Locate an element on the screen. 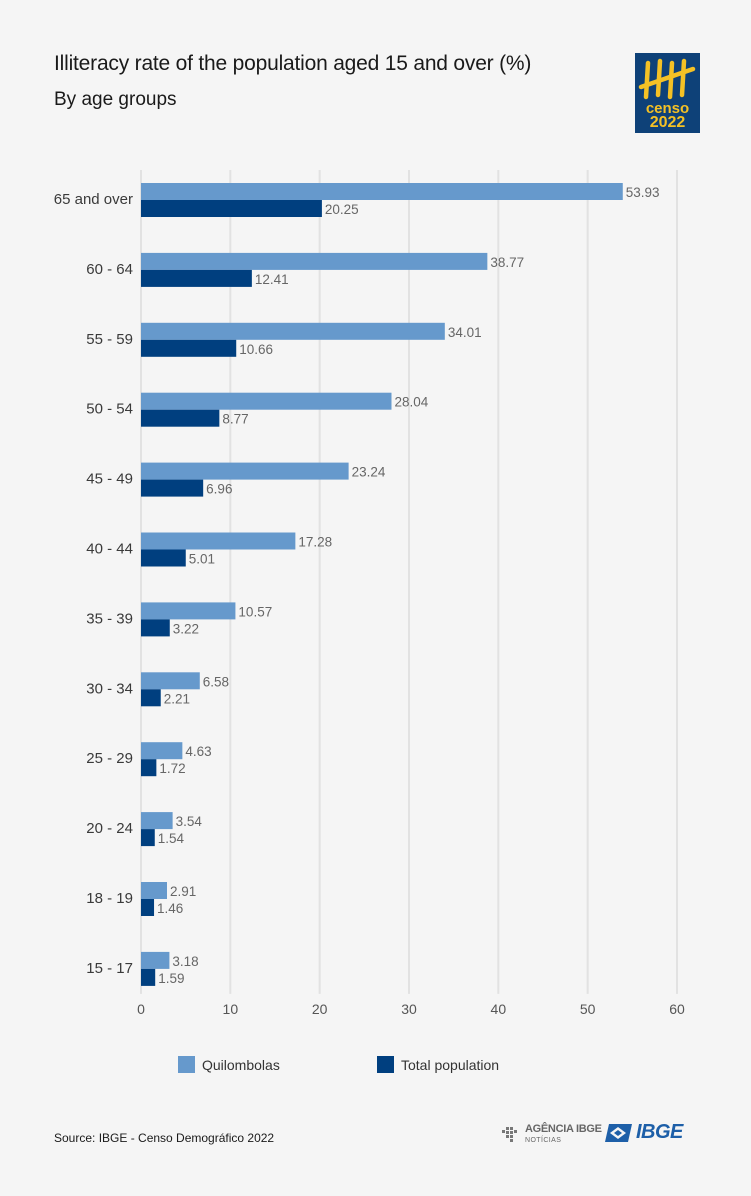  data-label: 1.59 is located at coordinates (171, 978).